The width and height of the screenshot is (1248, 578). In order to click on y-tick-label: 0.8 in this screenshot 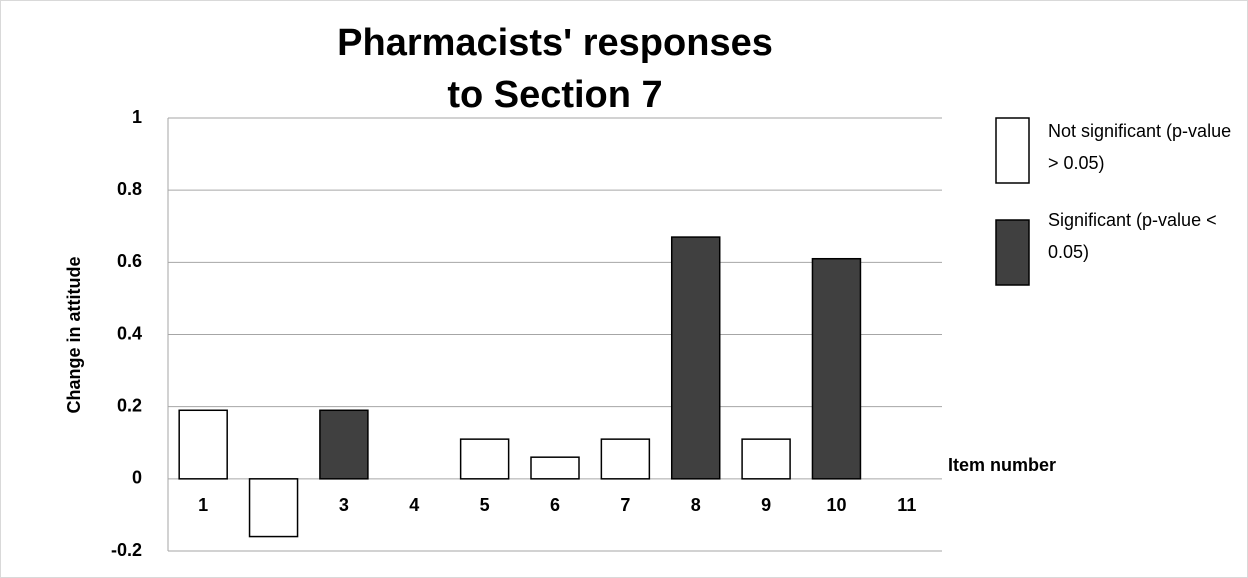, I will do `click(129, 189)`.